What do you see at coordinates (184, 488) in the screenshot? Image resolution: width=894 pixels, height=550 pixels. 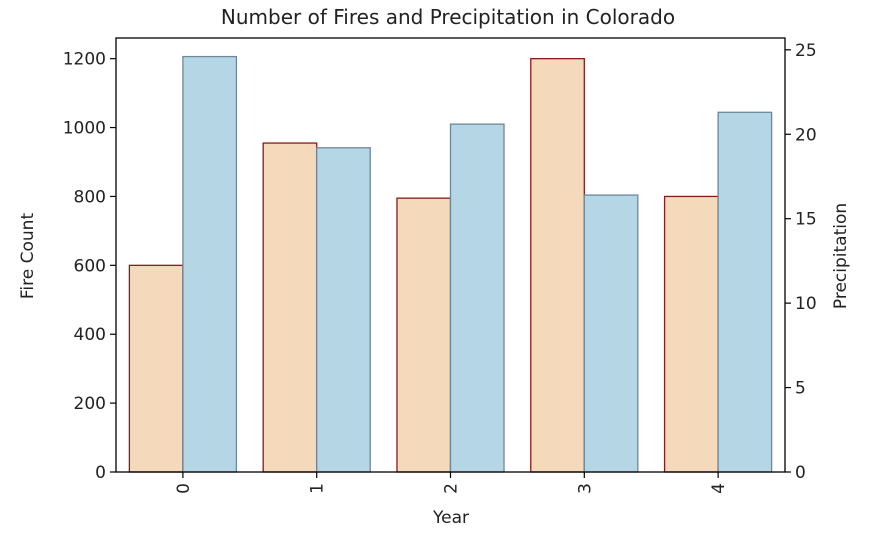 I see `x-tick-label: 0` at bounding box center [184, 488].